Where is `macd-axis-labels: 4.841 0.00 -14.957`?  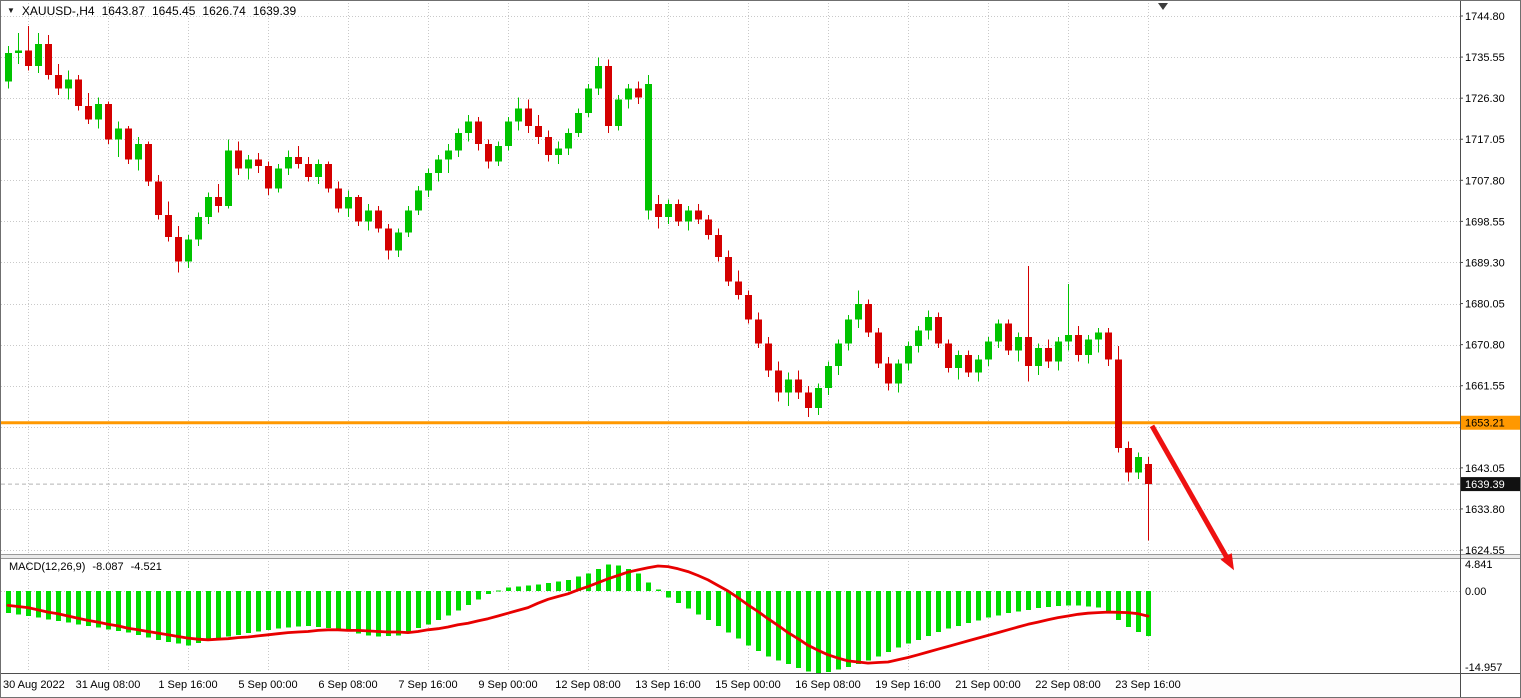 macd-axis-labels: 4.841 0.00 -14.957 is located at coordinates (1483, 616).